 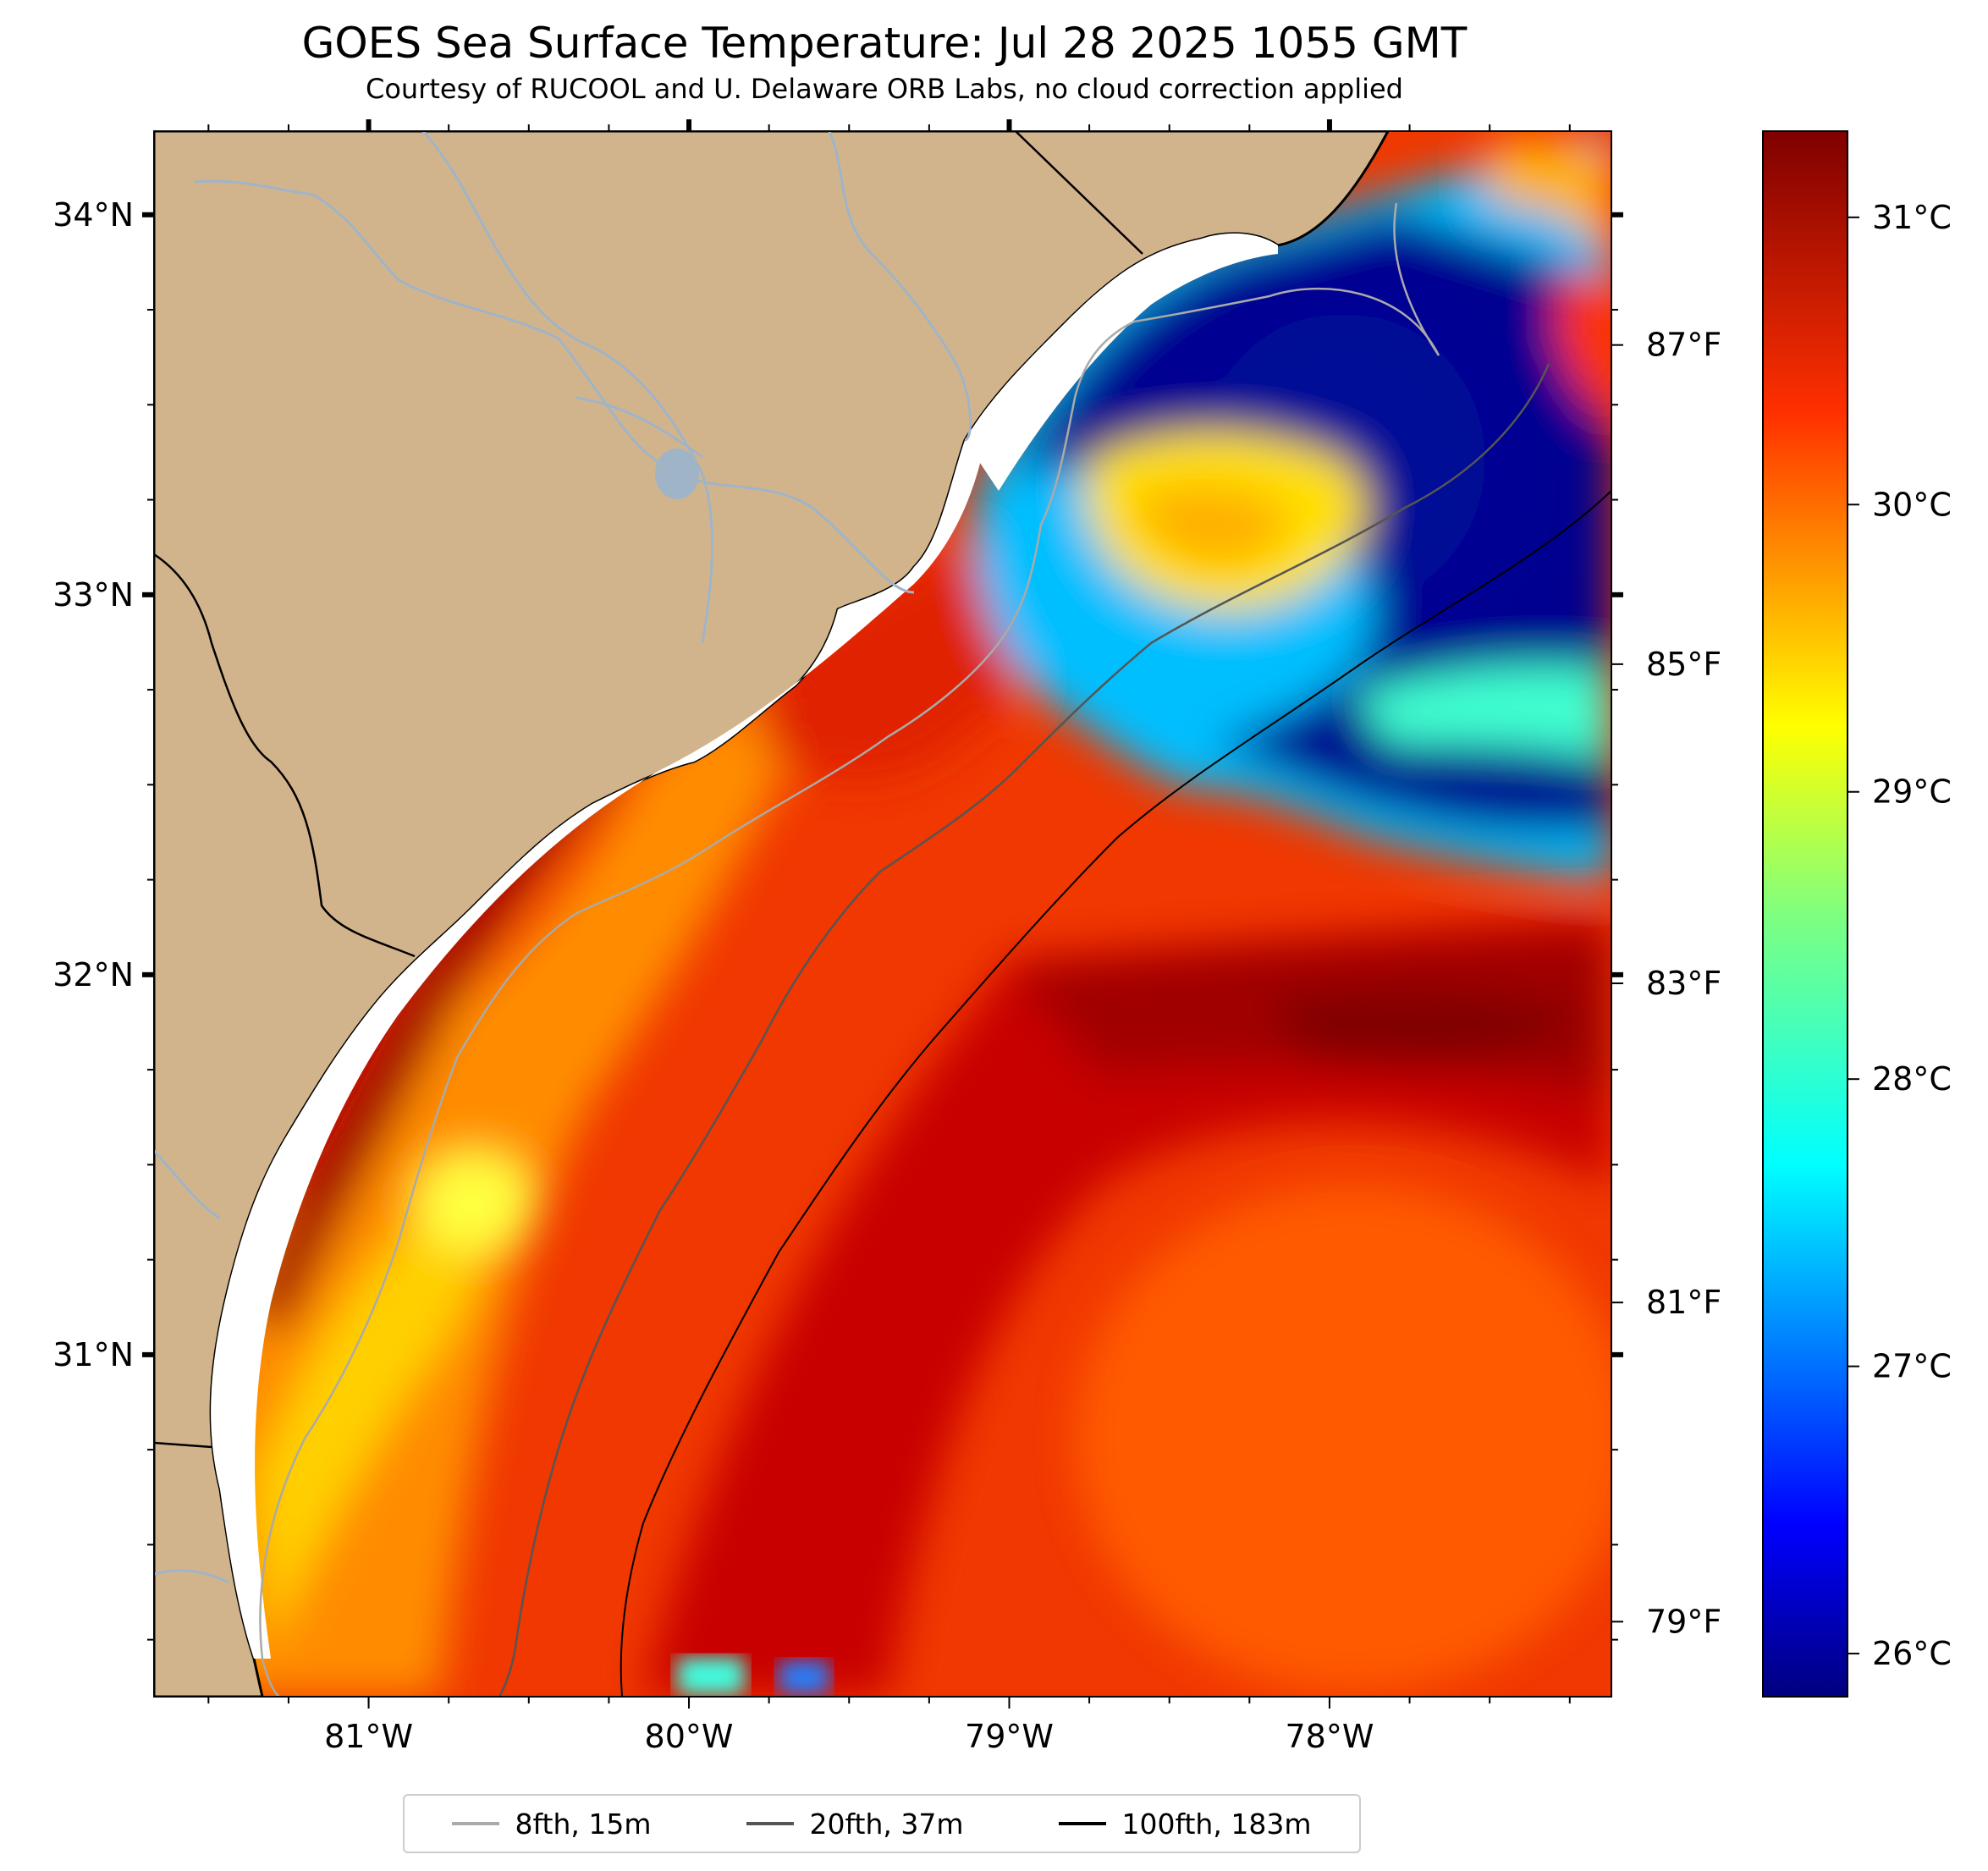 What do you see at coordinates (1683, 984) in the screenshot?
I see `fahrenheit-label: 83°F` at bounding box center [1683, 984].